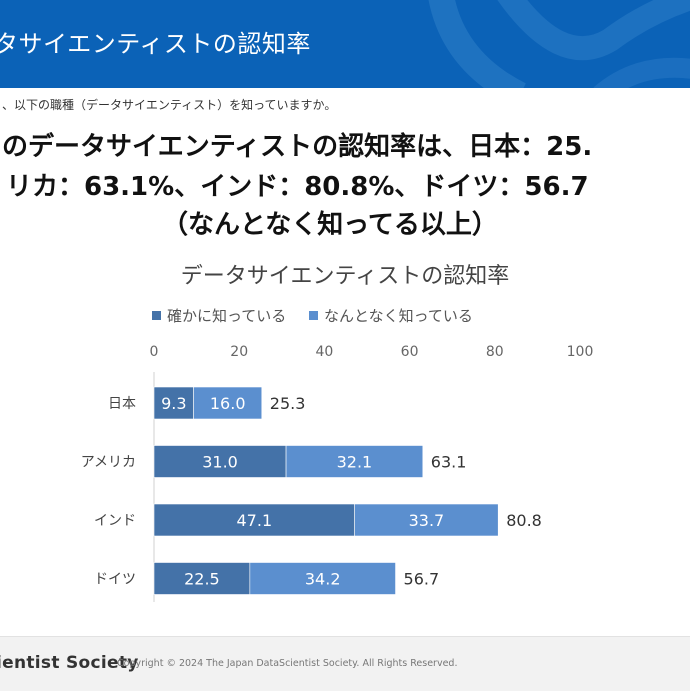 The height and width of the screenshot is (691, 690). Describe the element at coordinates (314, 315) in the screenshot. I see `legend-swatch-somewhat` at that location.